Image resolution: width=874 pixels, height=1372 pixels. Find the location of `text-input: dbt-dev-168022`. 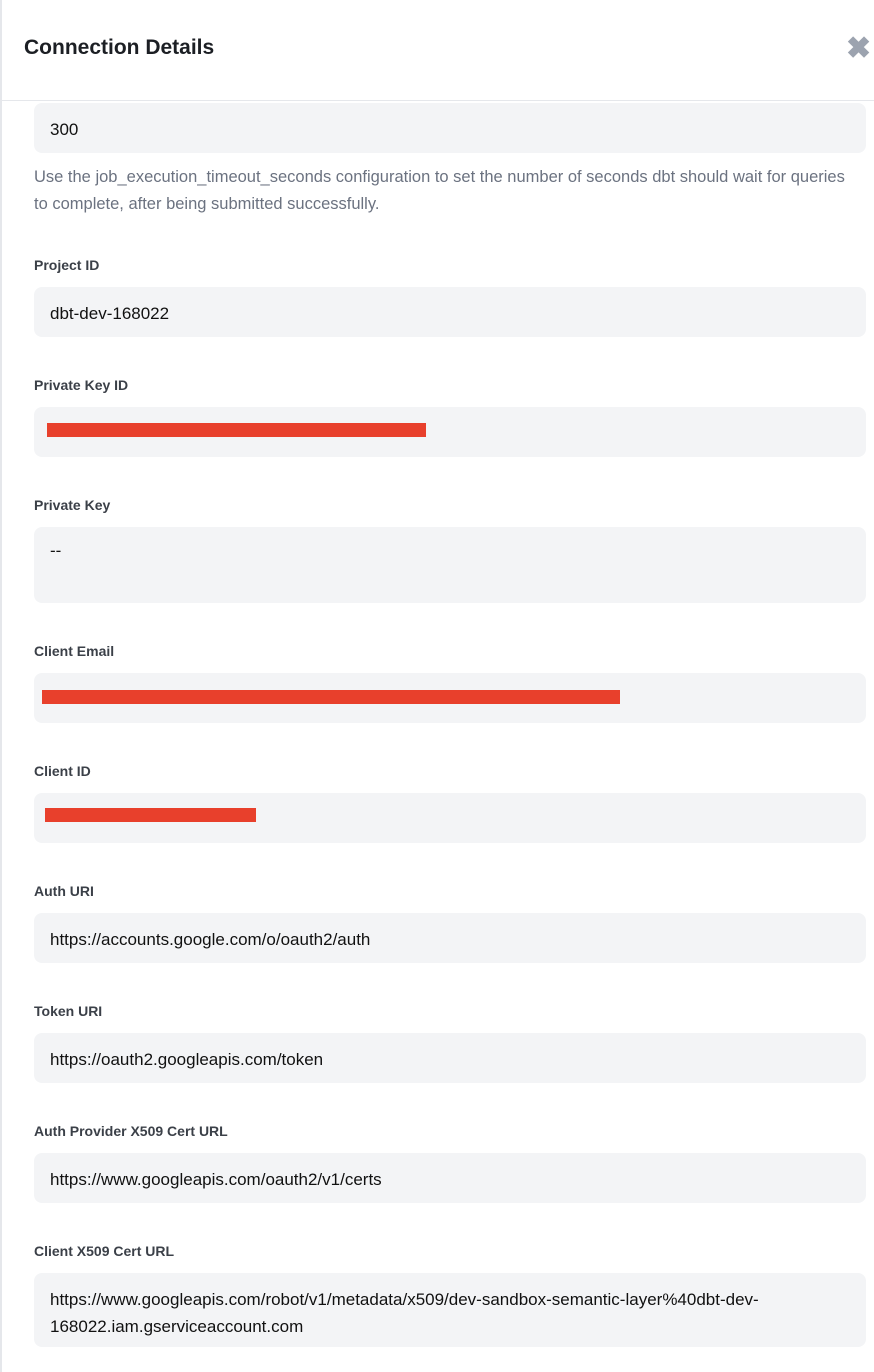

text-input: dbt-dev-168022 is located at coordinates (450, 312).